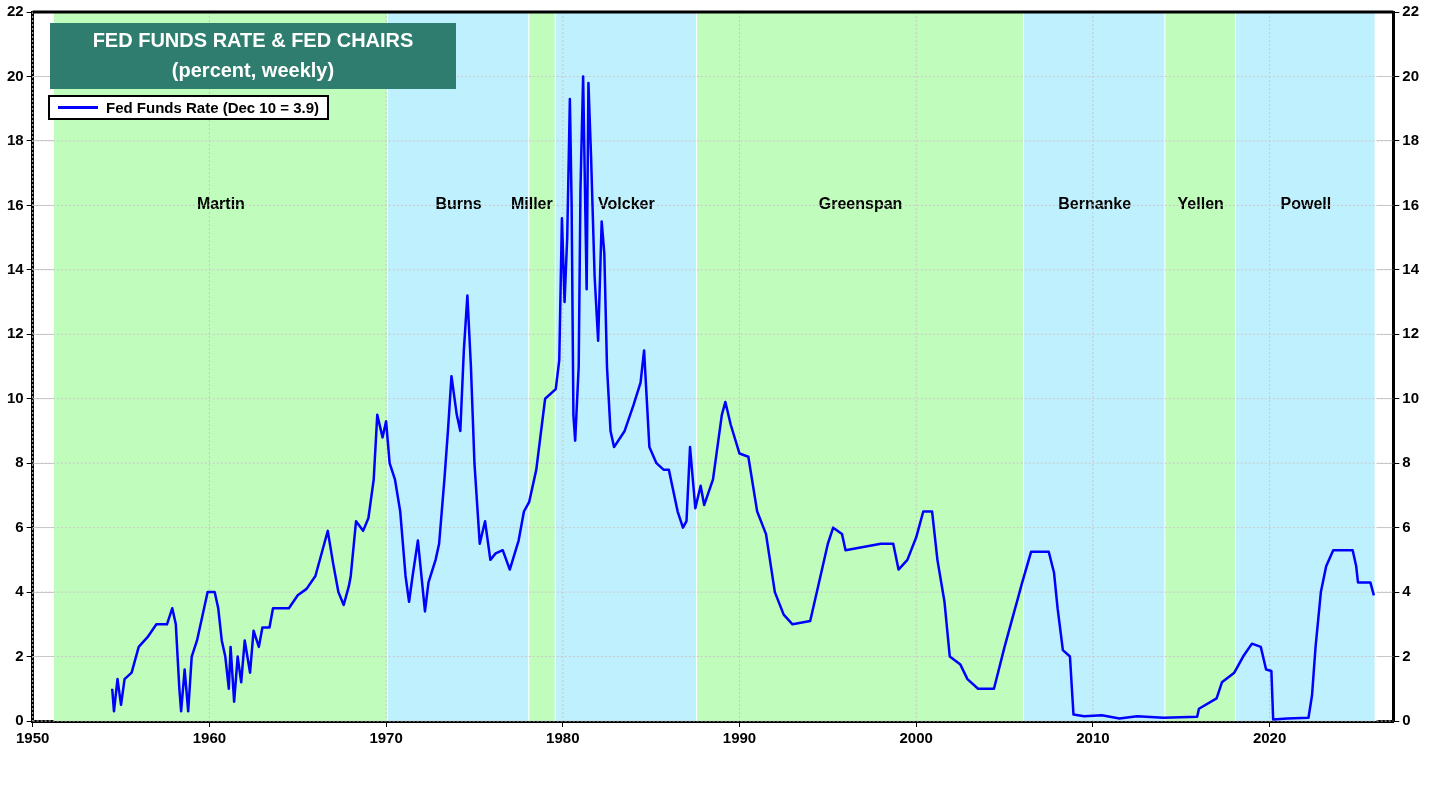  What do you see at coordinates (458, 203) in the screenshot?
I see `band-label: Burns` at bounding box center [458, 203].